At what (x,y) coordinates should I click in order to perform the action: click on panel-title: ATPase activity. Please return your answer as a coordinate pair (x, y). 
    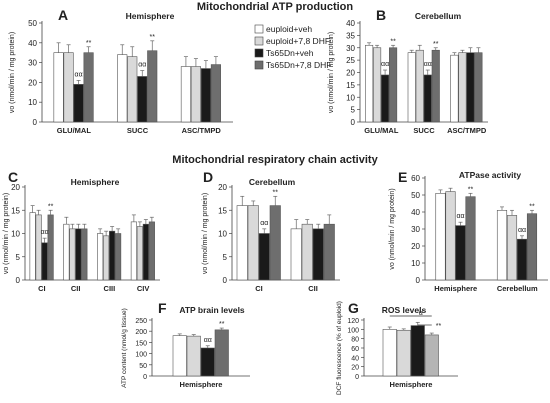
    Looking at the image, I should click on (490, 175).